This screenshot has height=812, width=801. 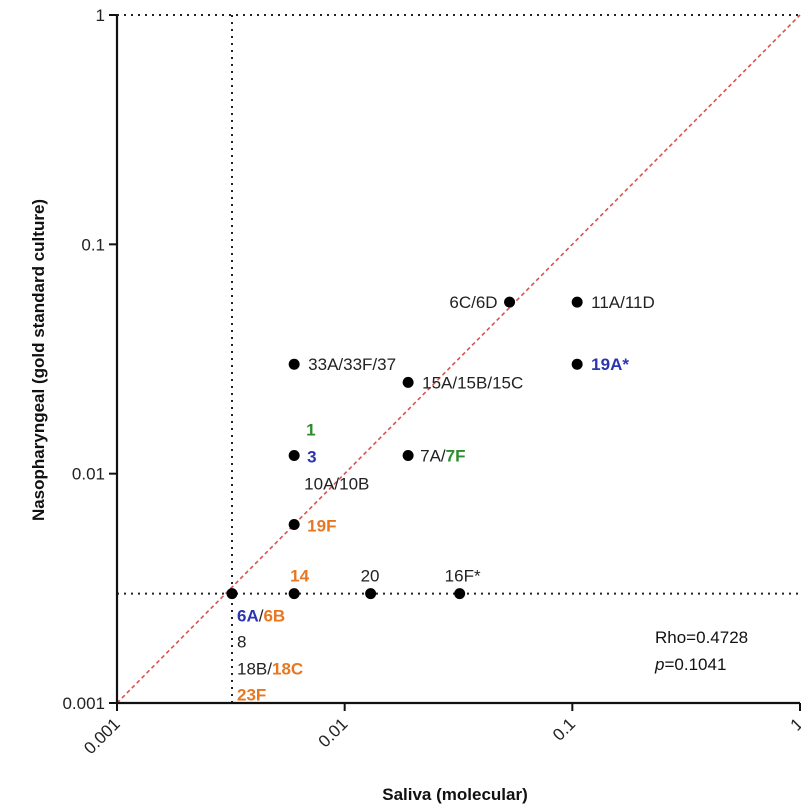 I want to click on point-label: 19A*, so click(x=610, y=364).